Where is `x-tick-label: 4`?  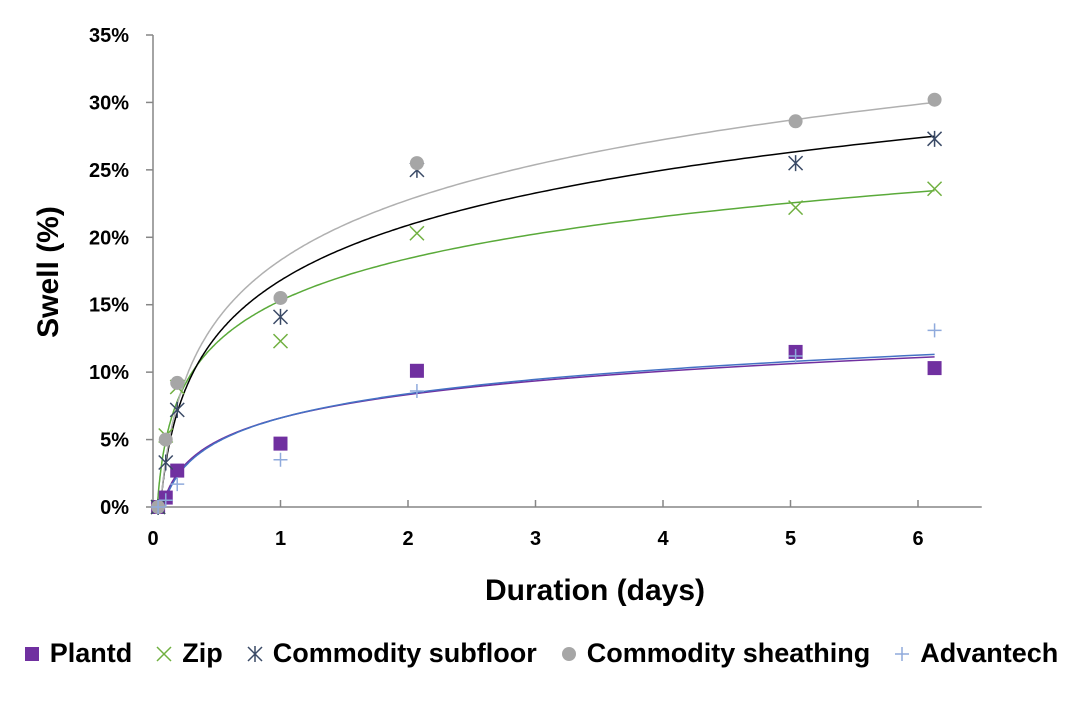
x-tick-label: 4 is located at coordinates (663, 539).